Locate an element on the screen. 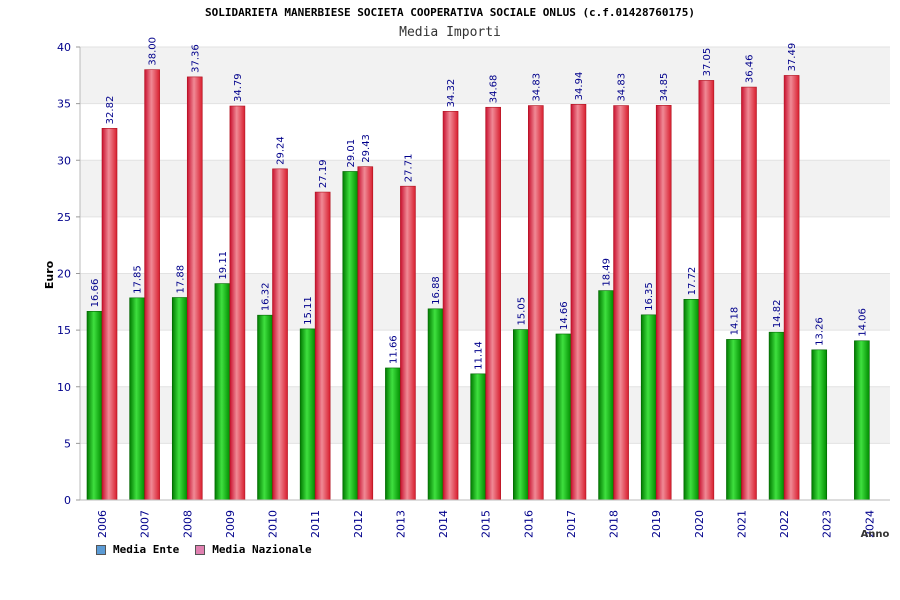 Image resolution: width=900 pixels, height=600 pixels. data-label: 14.82 is located at coordinates (777, 314).